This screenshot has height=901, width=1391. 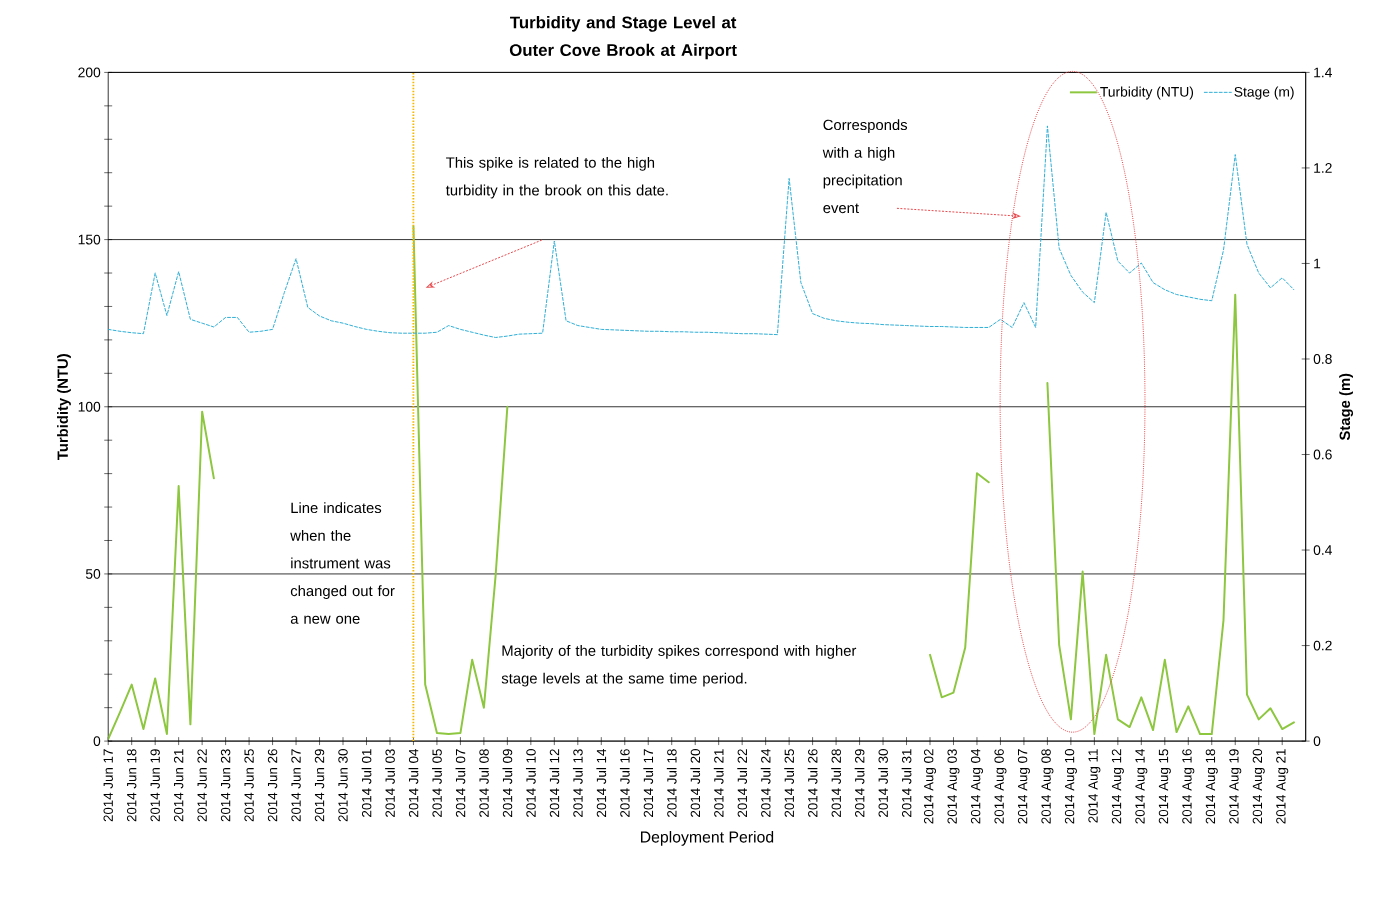 I want to click on x-tick-label: 2014 Jun 17, so click(x=108, y=785).